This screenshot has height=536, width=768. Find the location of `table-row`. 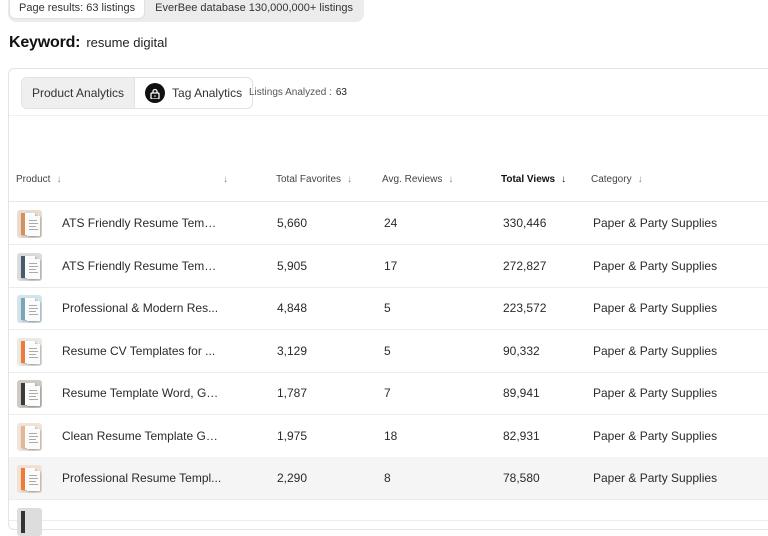

table-row is located at coordinates (388, 518).